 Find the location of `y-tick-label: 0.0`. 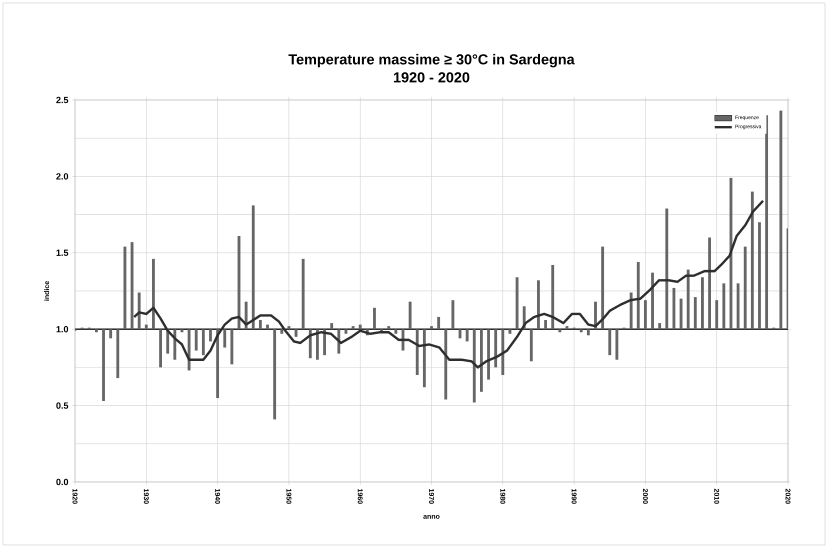

y-tick-label: 0.0 is located at coordinates (62, 482).